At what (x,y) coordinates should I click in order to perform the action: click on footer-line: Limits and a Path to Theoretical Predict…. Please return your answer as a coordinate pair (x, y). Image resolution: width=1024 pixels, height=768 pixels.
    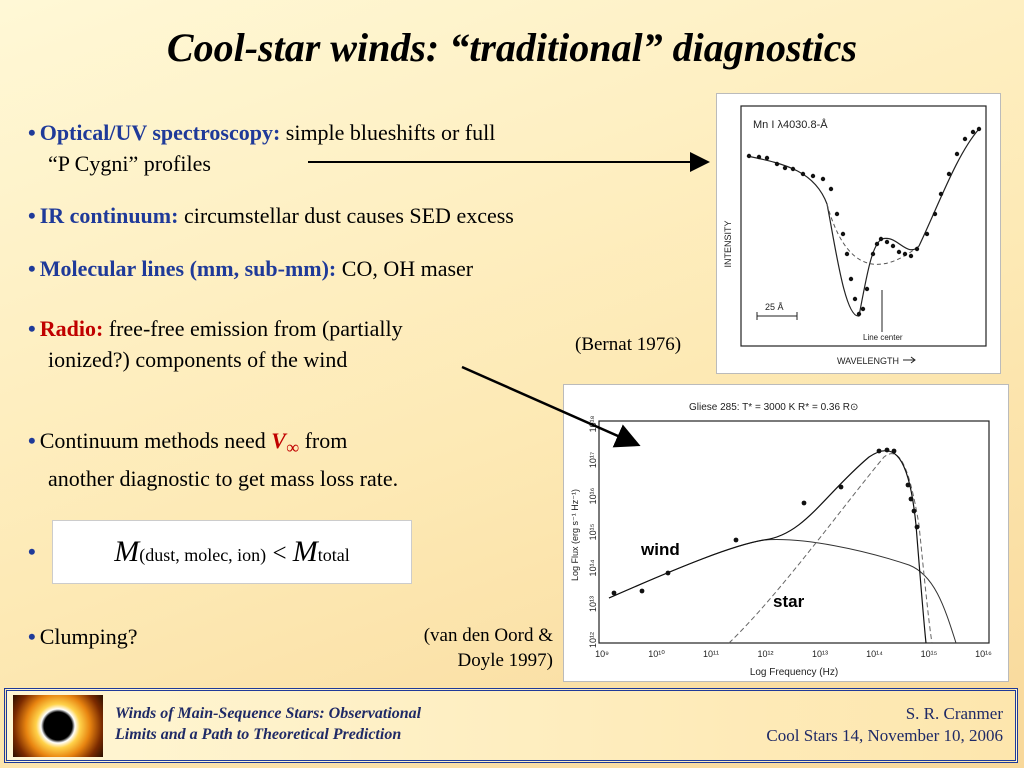
    Looking at the image, I should click on (258, 734).